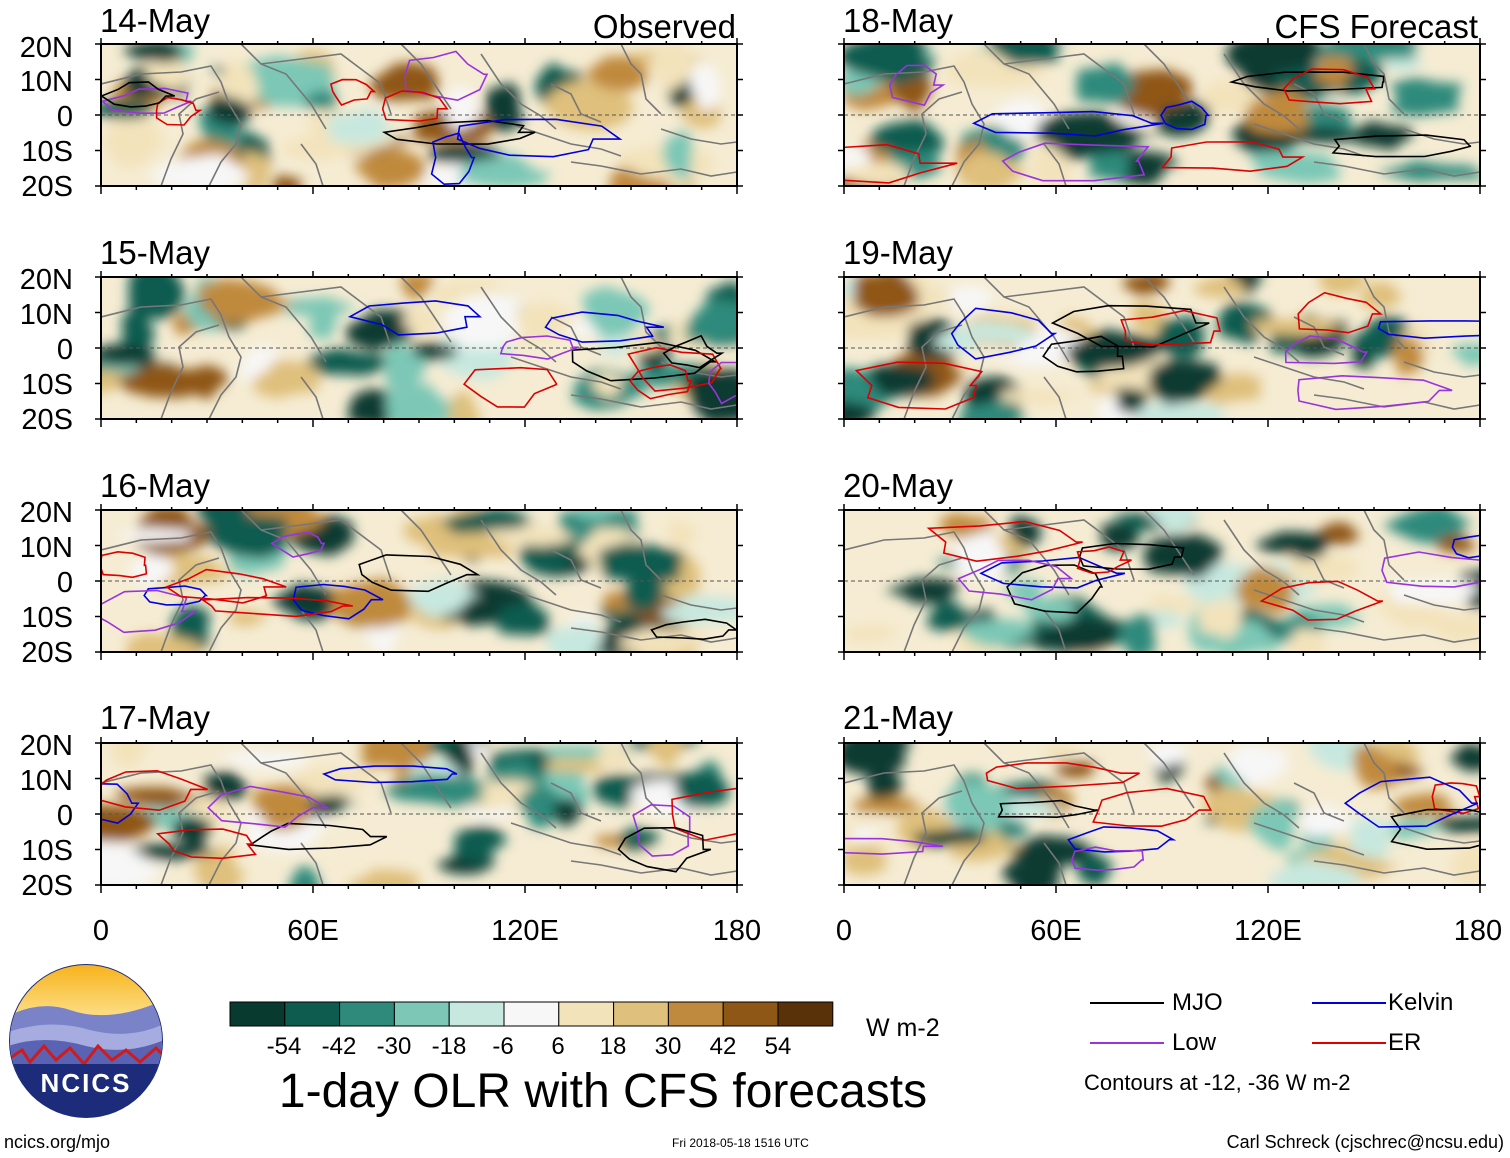  I want to click on panel-date-19-may: 19-May, so click(898, 252).